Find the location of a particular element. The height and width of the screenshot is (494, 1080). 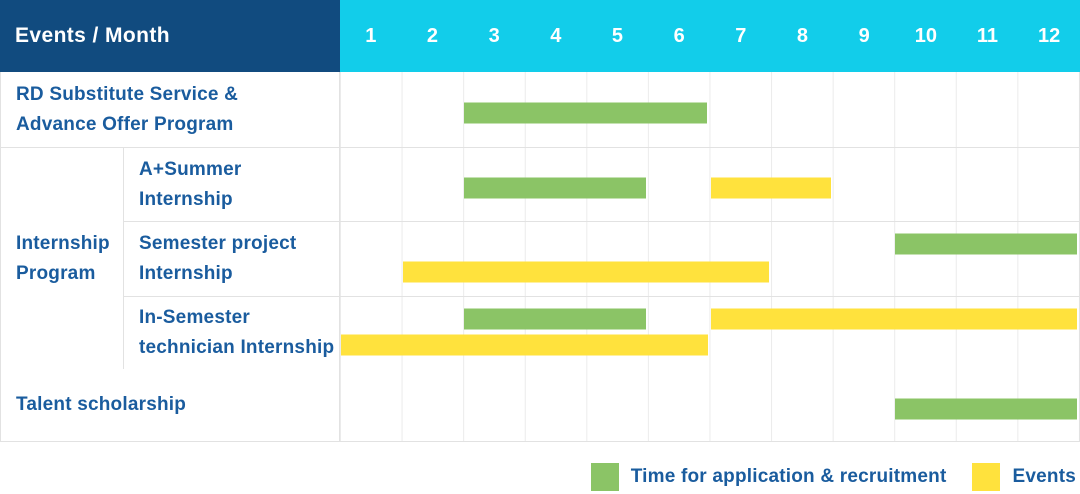

legend-label: Time for application & recruitment is located at coordinates (788, 476).